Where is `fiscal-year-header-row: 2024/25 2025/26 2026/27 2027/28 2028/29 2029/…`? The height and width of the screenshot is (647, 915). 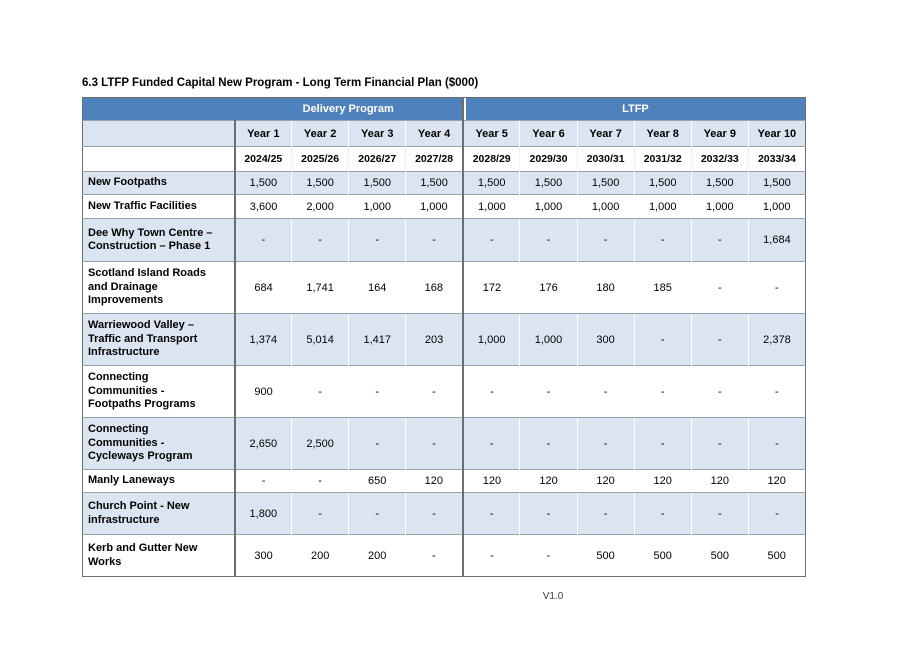
fiscal-year-header-row: 2024/25 2025/26 2026/27 2027/28 2028/29 2029/… is located at coordinates (444, 159).